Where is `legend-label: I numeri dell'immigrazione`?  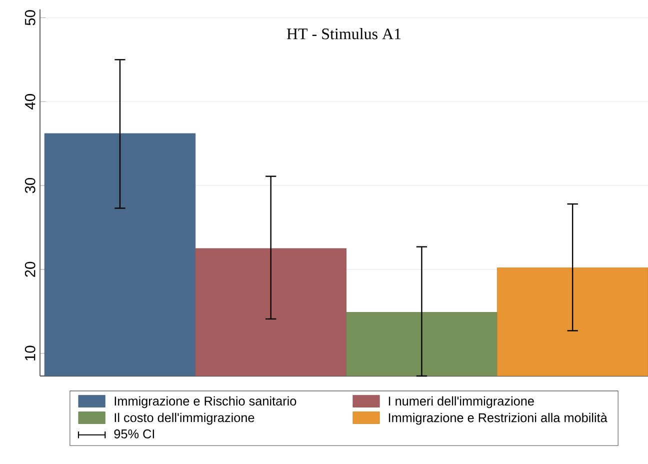
legend-label: I numeri dell'immigrazione is located at coordinates (461, 402).